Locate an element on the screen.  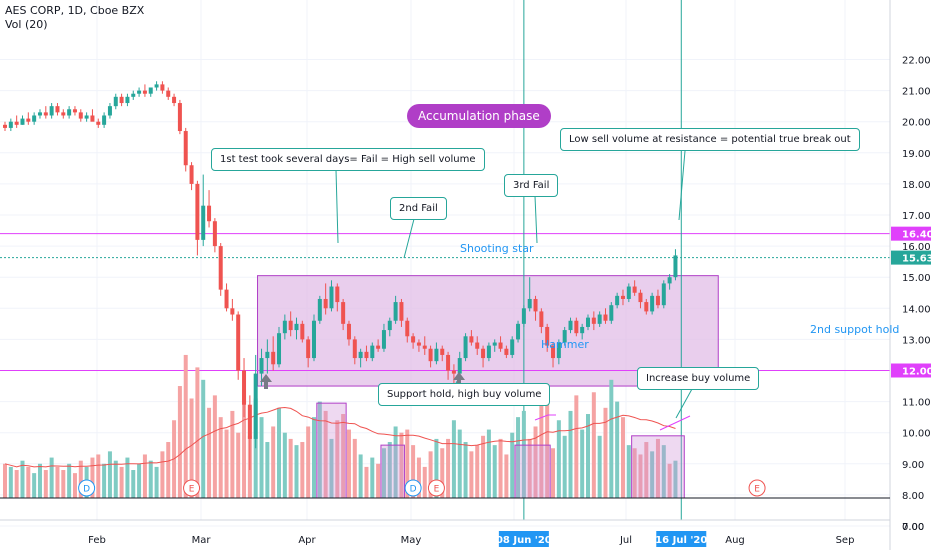
y-tick-label: 15.00 is located at coordinates (916, 278).